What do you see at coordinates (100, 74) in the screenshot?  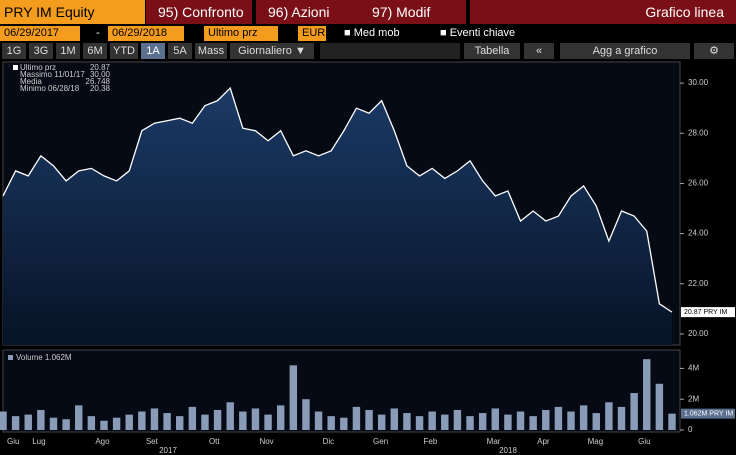 I see `legend-value: 30.00` at bounding box center [100, 74].